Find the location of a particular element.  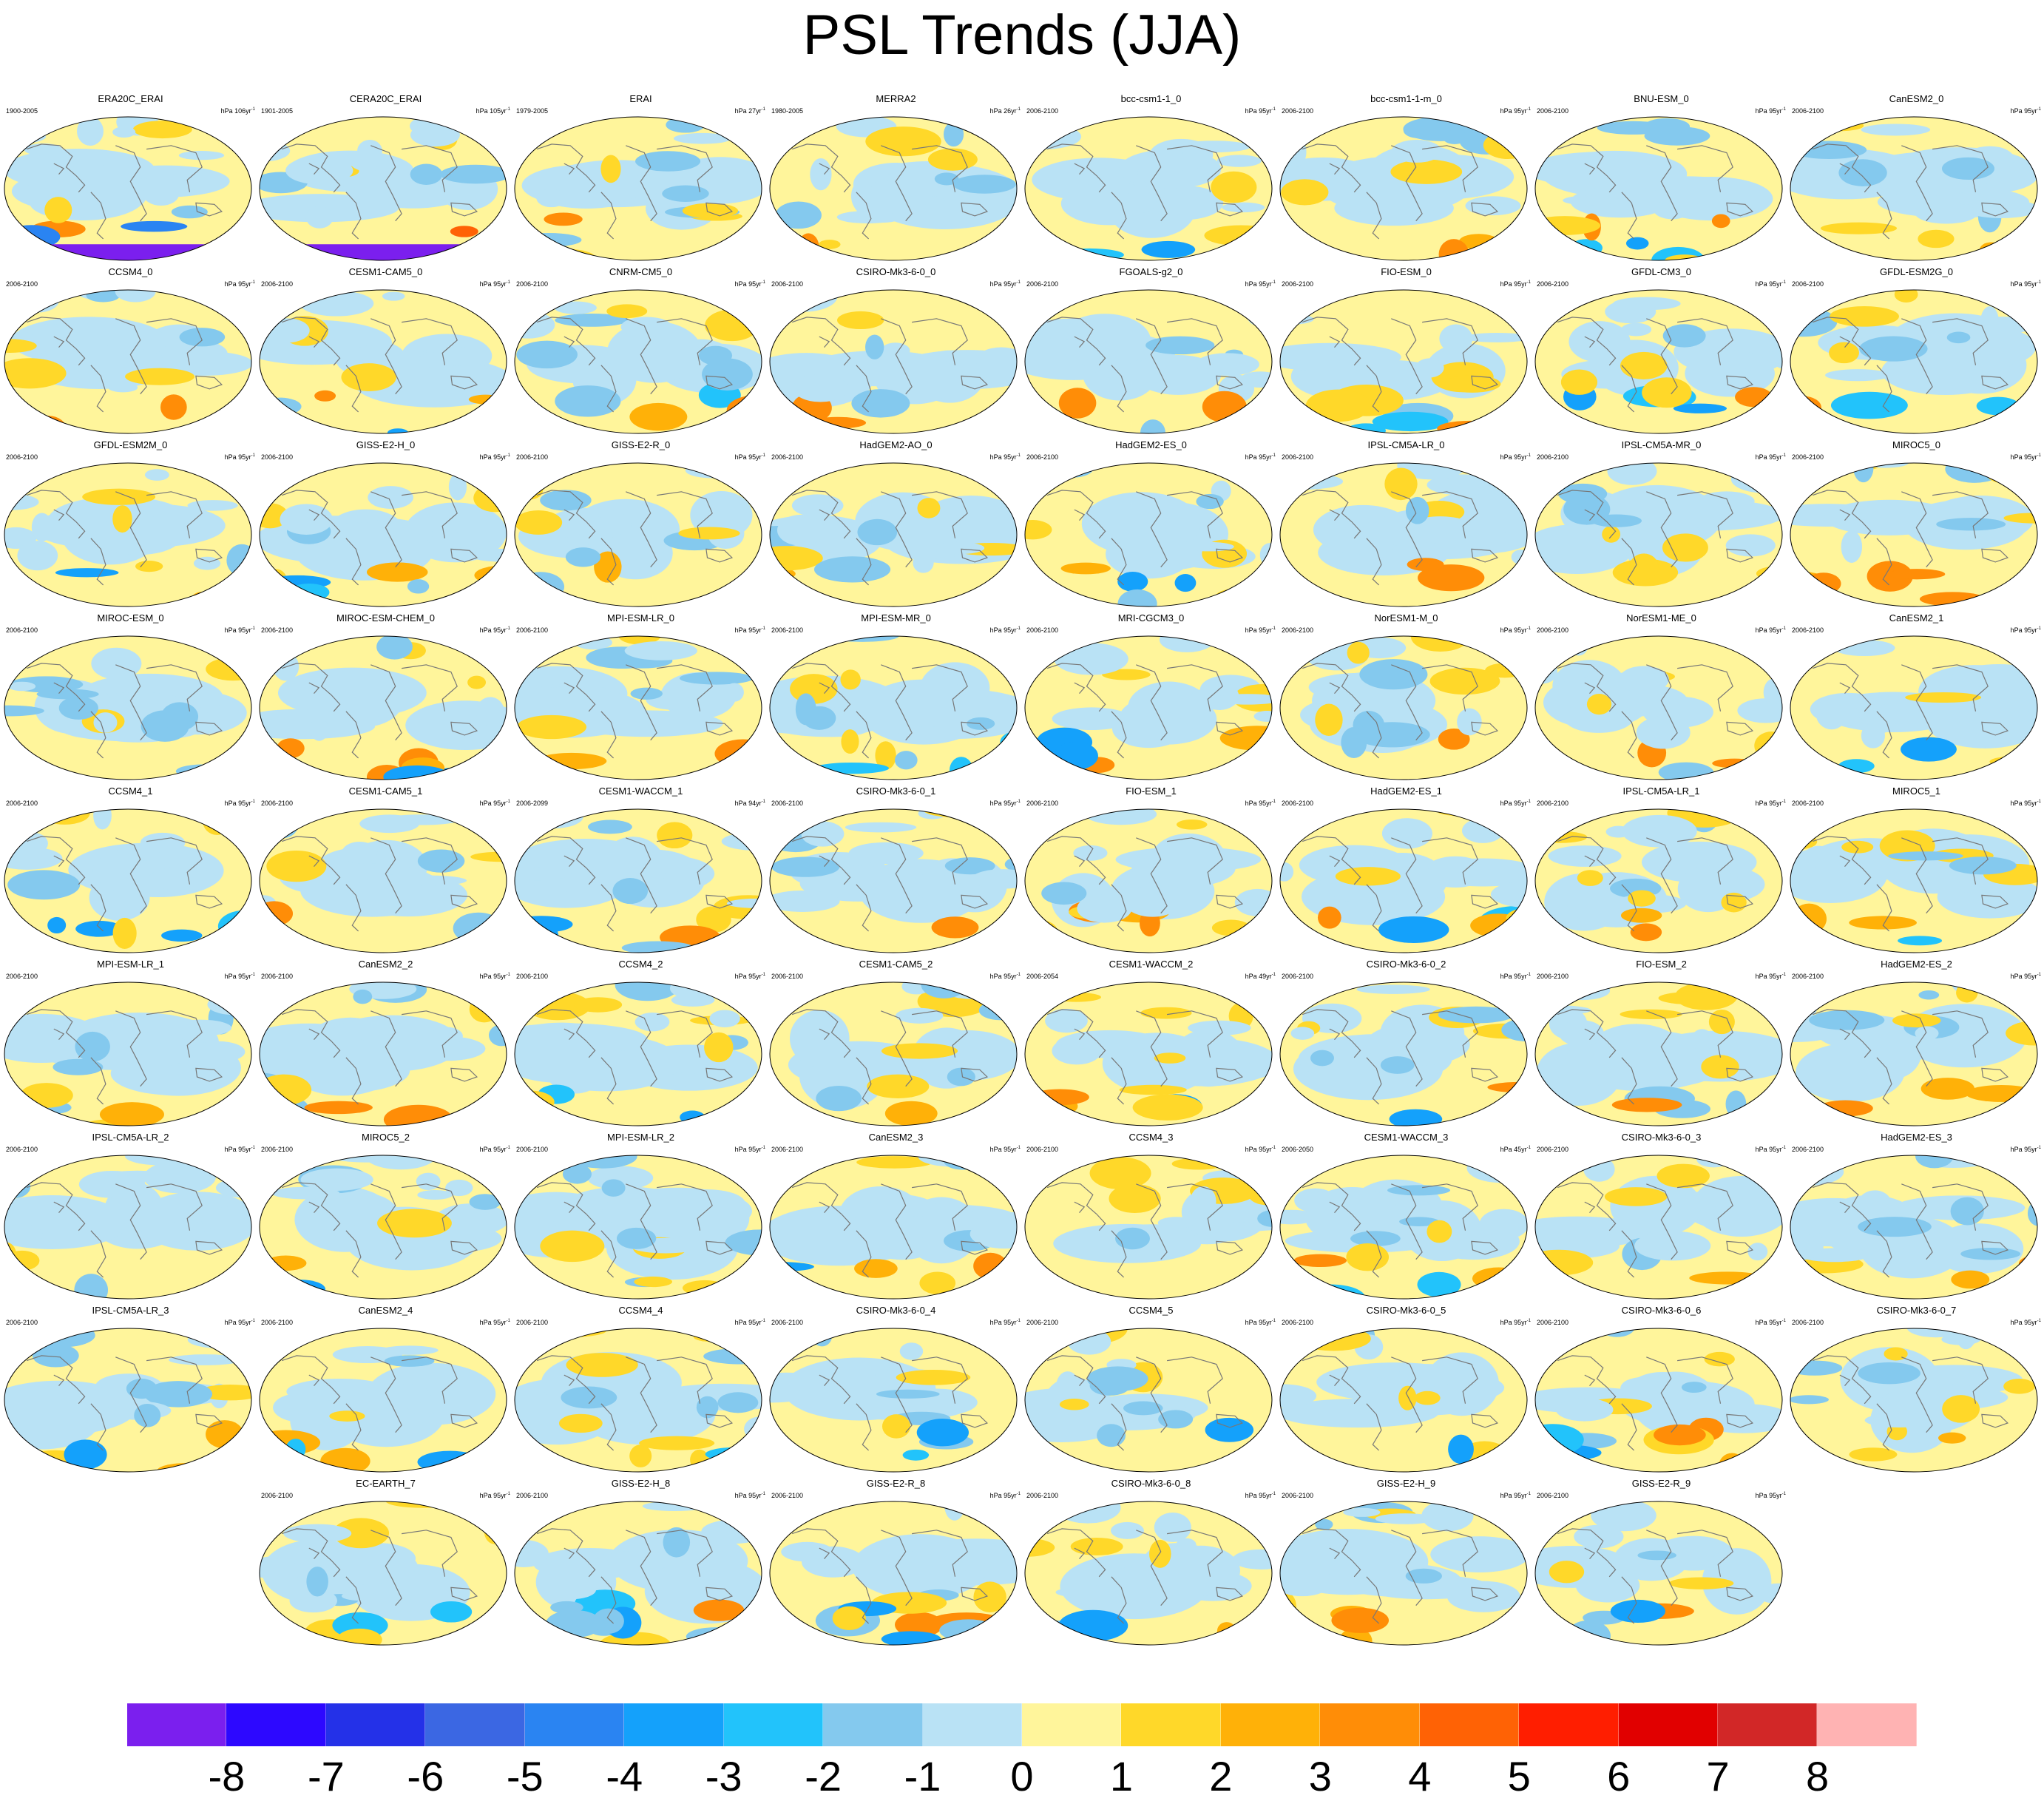

panel-title: ERA20C_ERAI is located at coordinates (130, 98).